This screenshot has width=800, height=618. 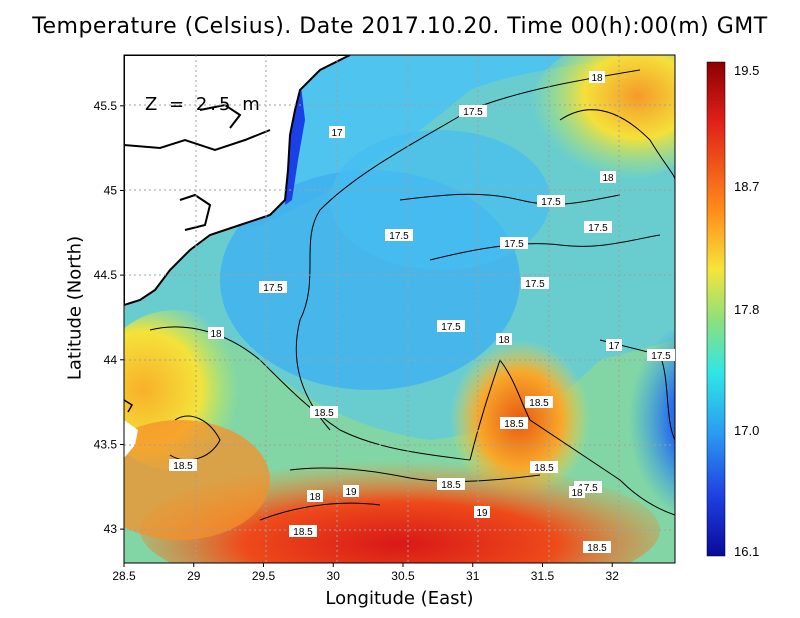 I want to click on y-tick-label: 45, so click(x=111, y=190).